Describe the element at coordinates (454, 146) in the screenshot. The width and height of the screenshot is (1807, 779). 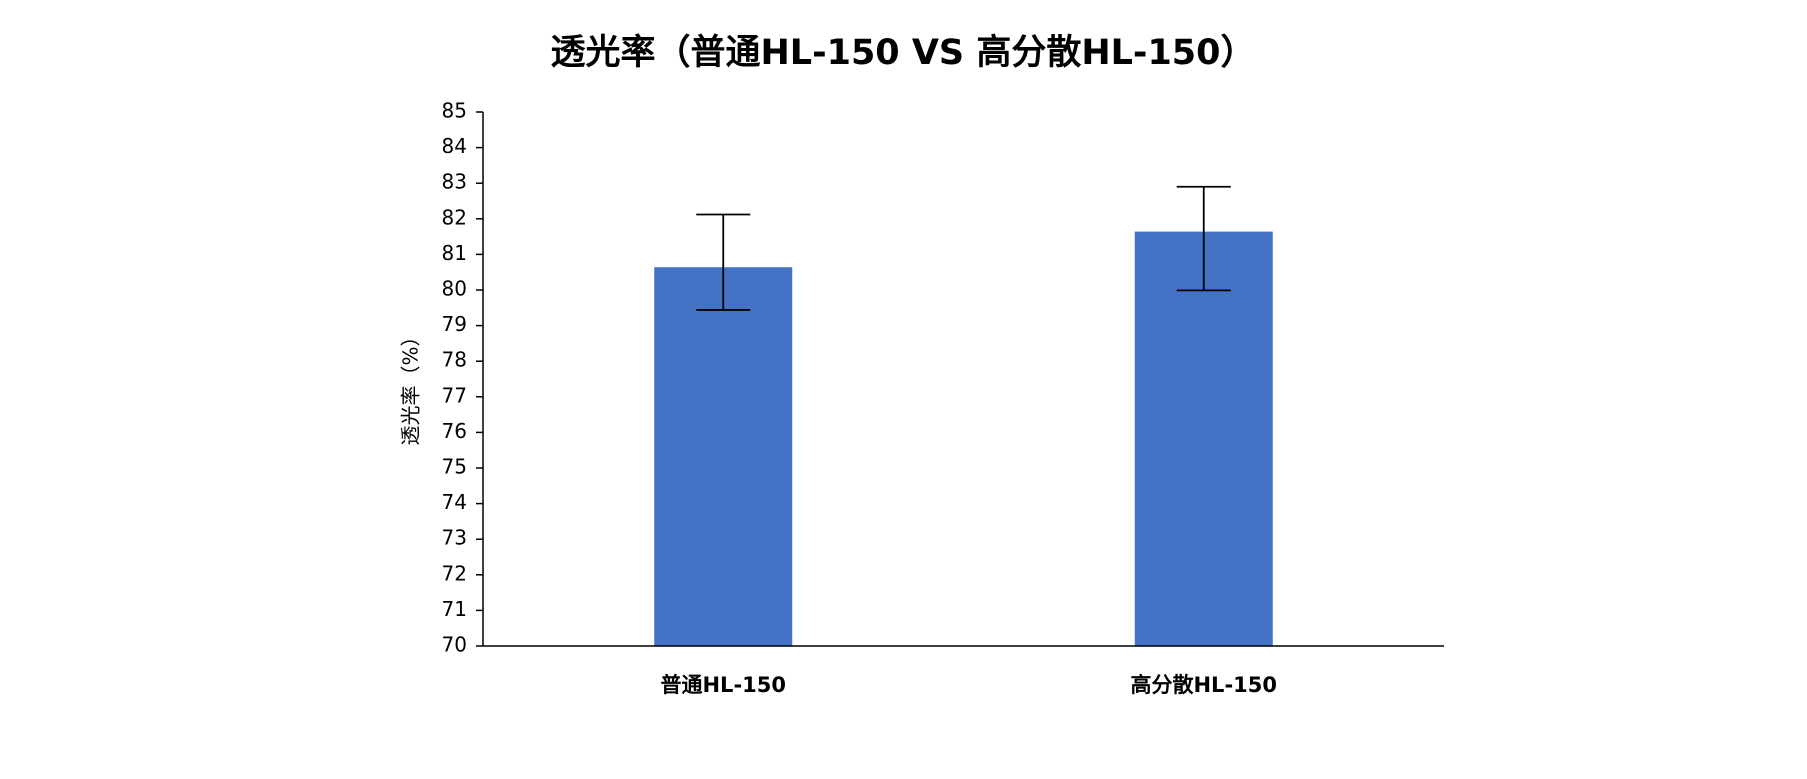
I see `y-tick-label: 84` at that location.